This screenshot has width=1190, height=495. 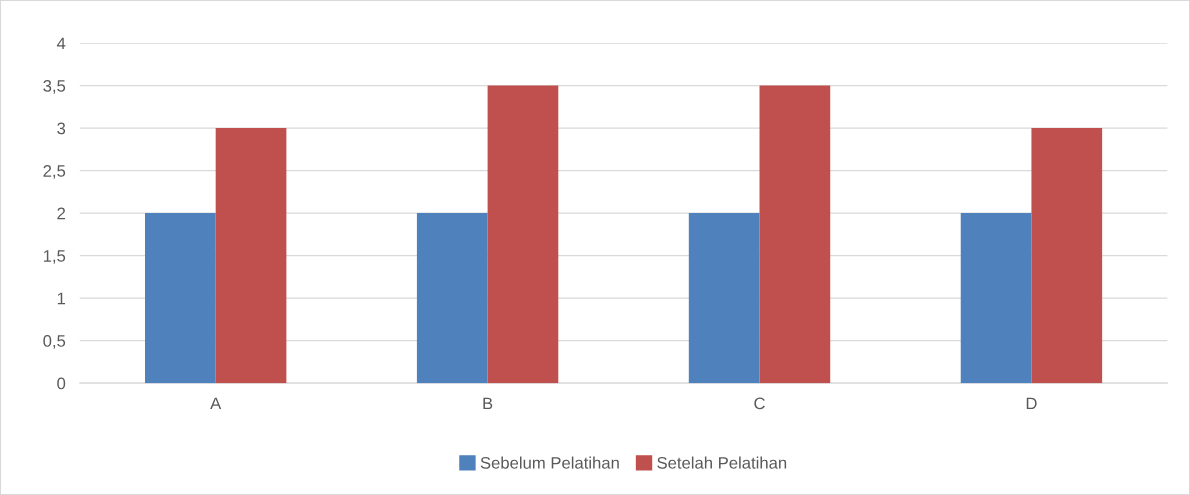 What do you see at coordinates (488, 403) in the screenshot?
I see `x-tick-label: B` at bounding box center [488, 403].